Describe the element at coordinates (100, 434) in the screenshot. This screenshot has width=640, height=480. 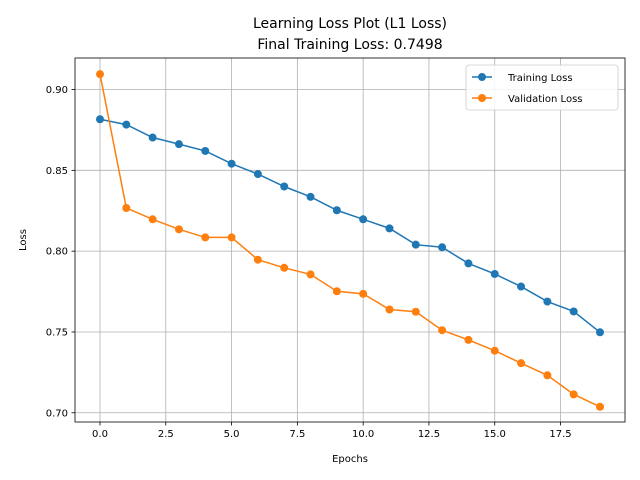
I see `x-tick-label: 0.0` at that location.